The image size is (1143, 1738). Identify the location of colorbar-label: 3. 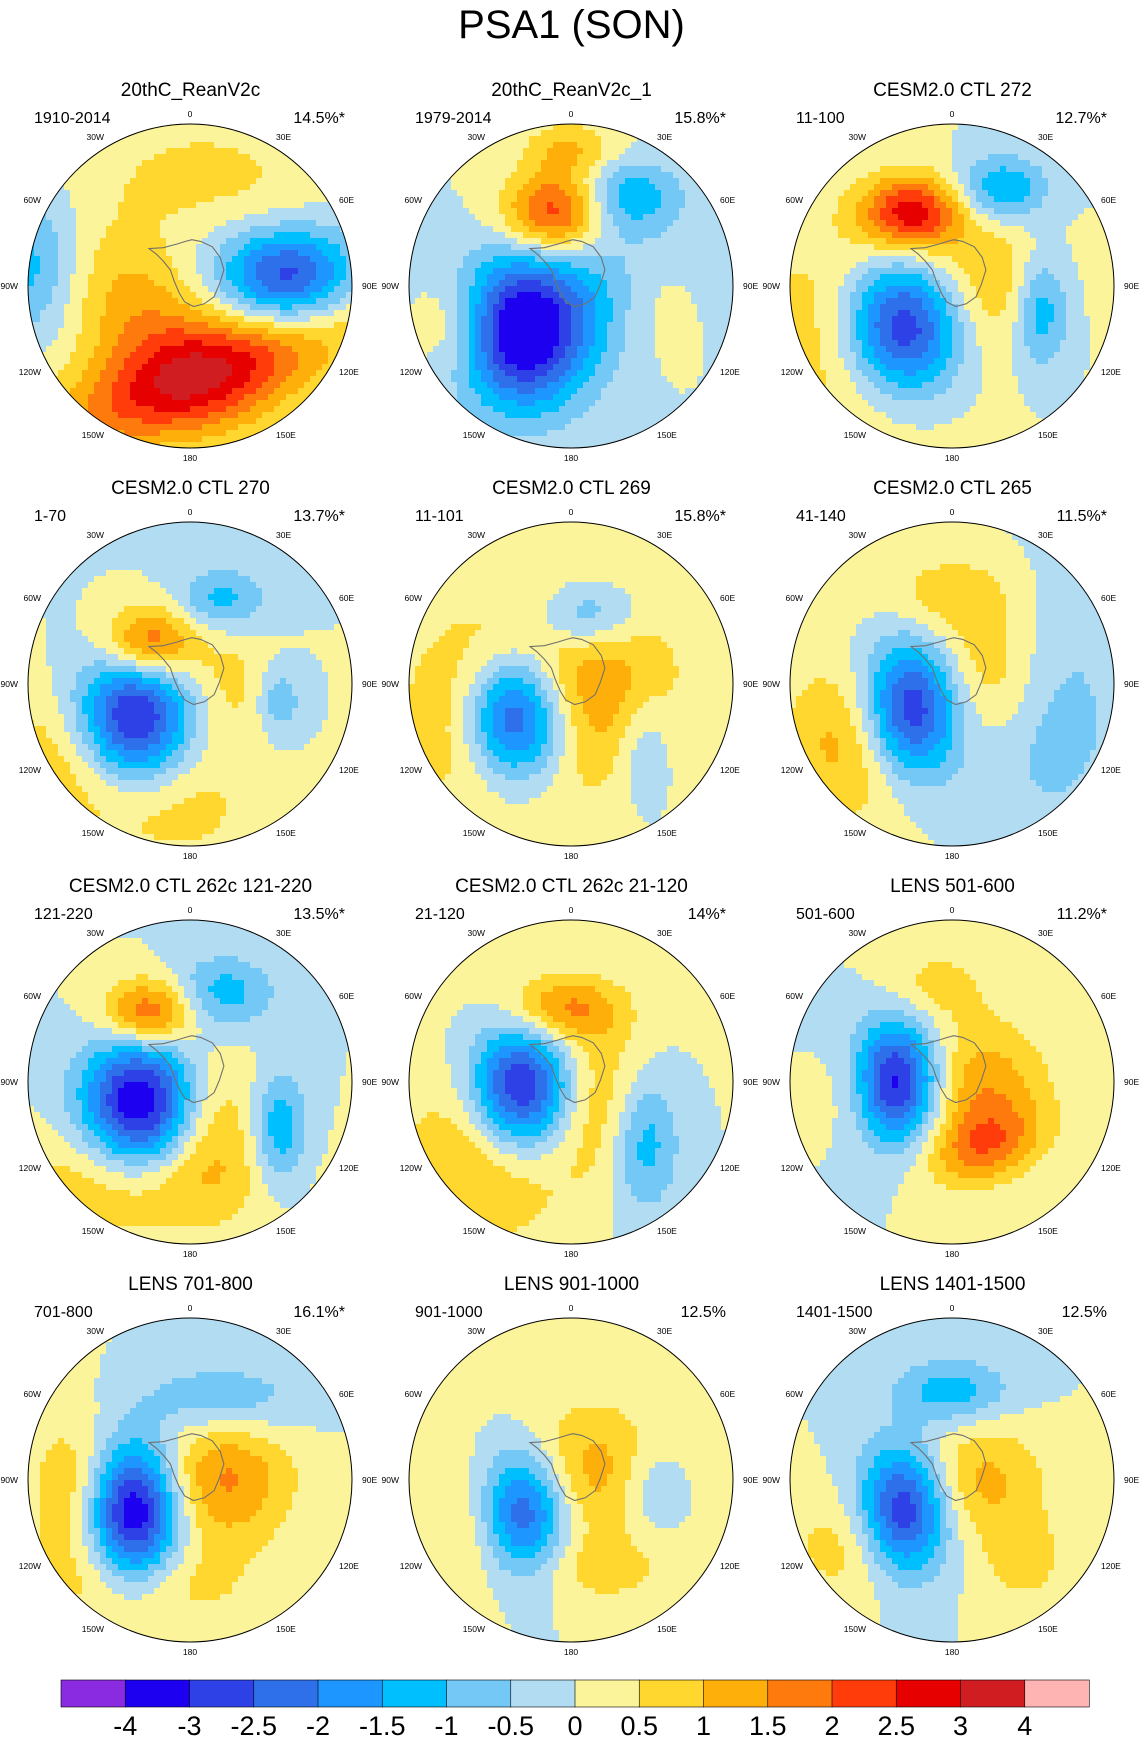
(960, 1724).